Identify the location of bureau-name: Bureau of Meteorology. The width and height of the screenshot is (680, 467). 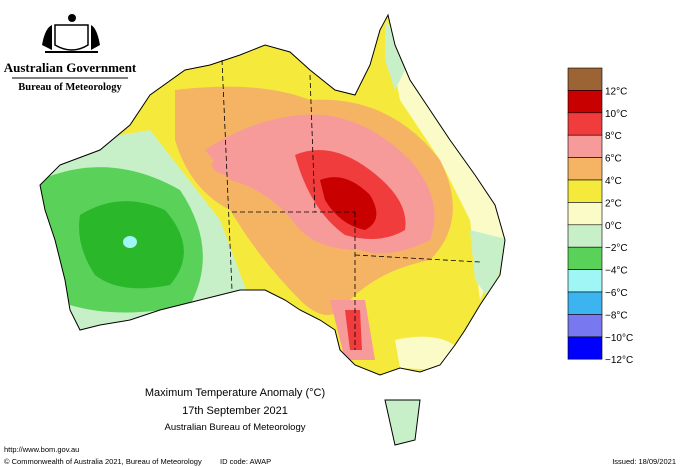
(70, 87).